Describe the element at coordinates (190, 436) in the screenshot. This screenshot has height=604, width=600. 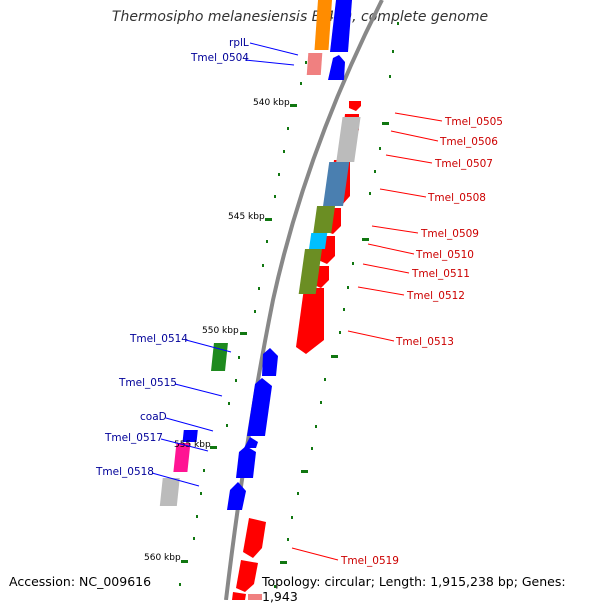
I see `gene-feature-0517-color-blue` at that location.